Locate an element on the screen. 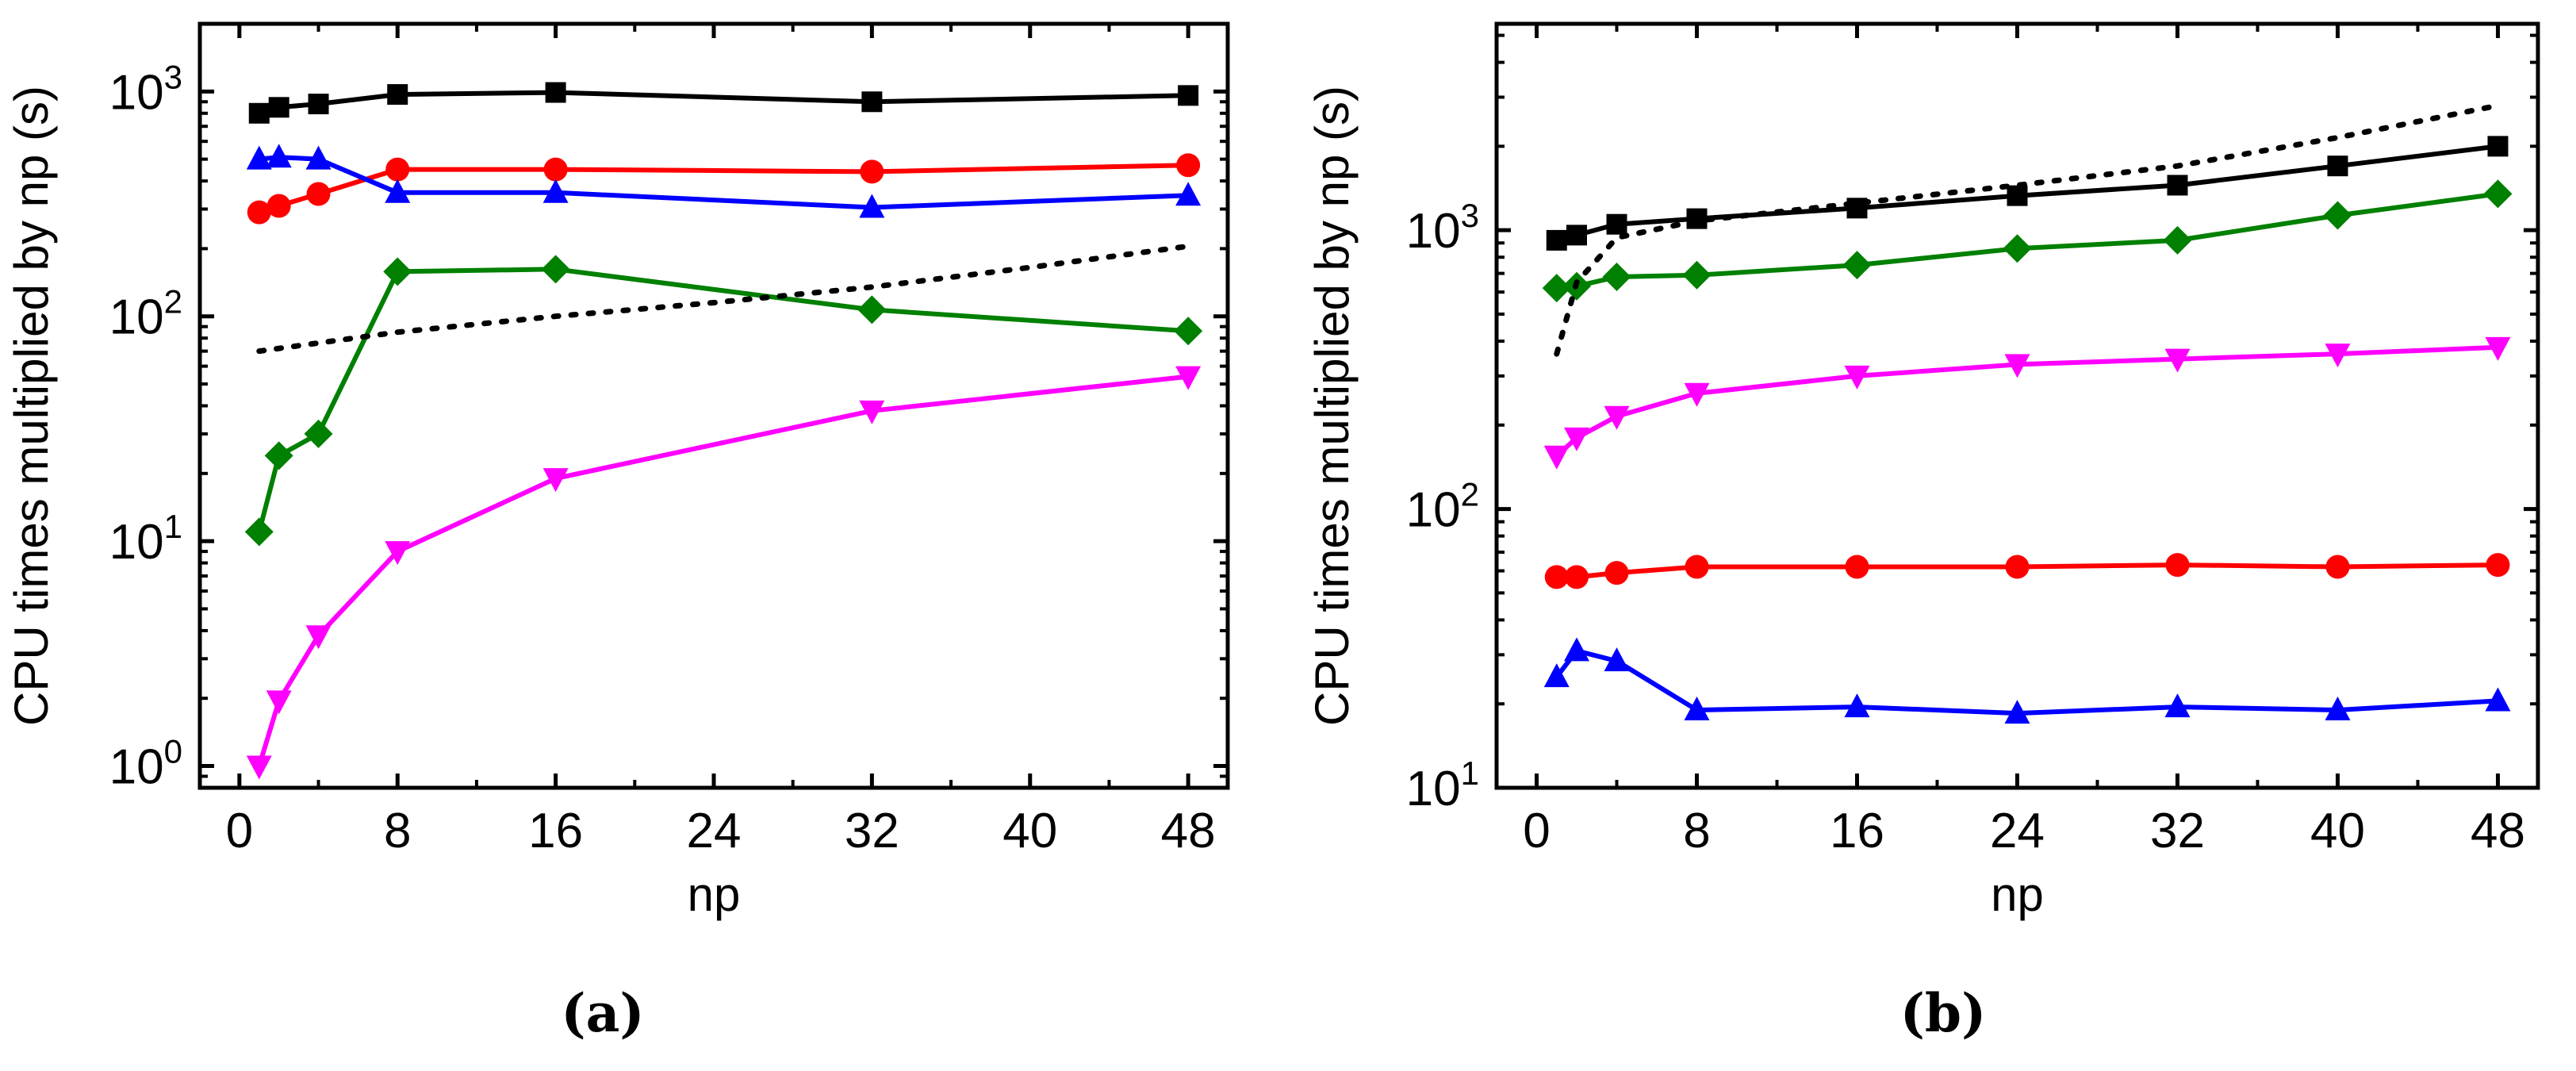  y-tick-label: 10⁰ is located at coordinates (145, 764).